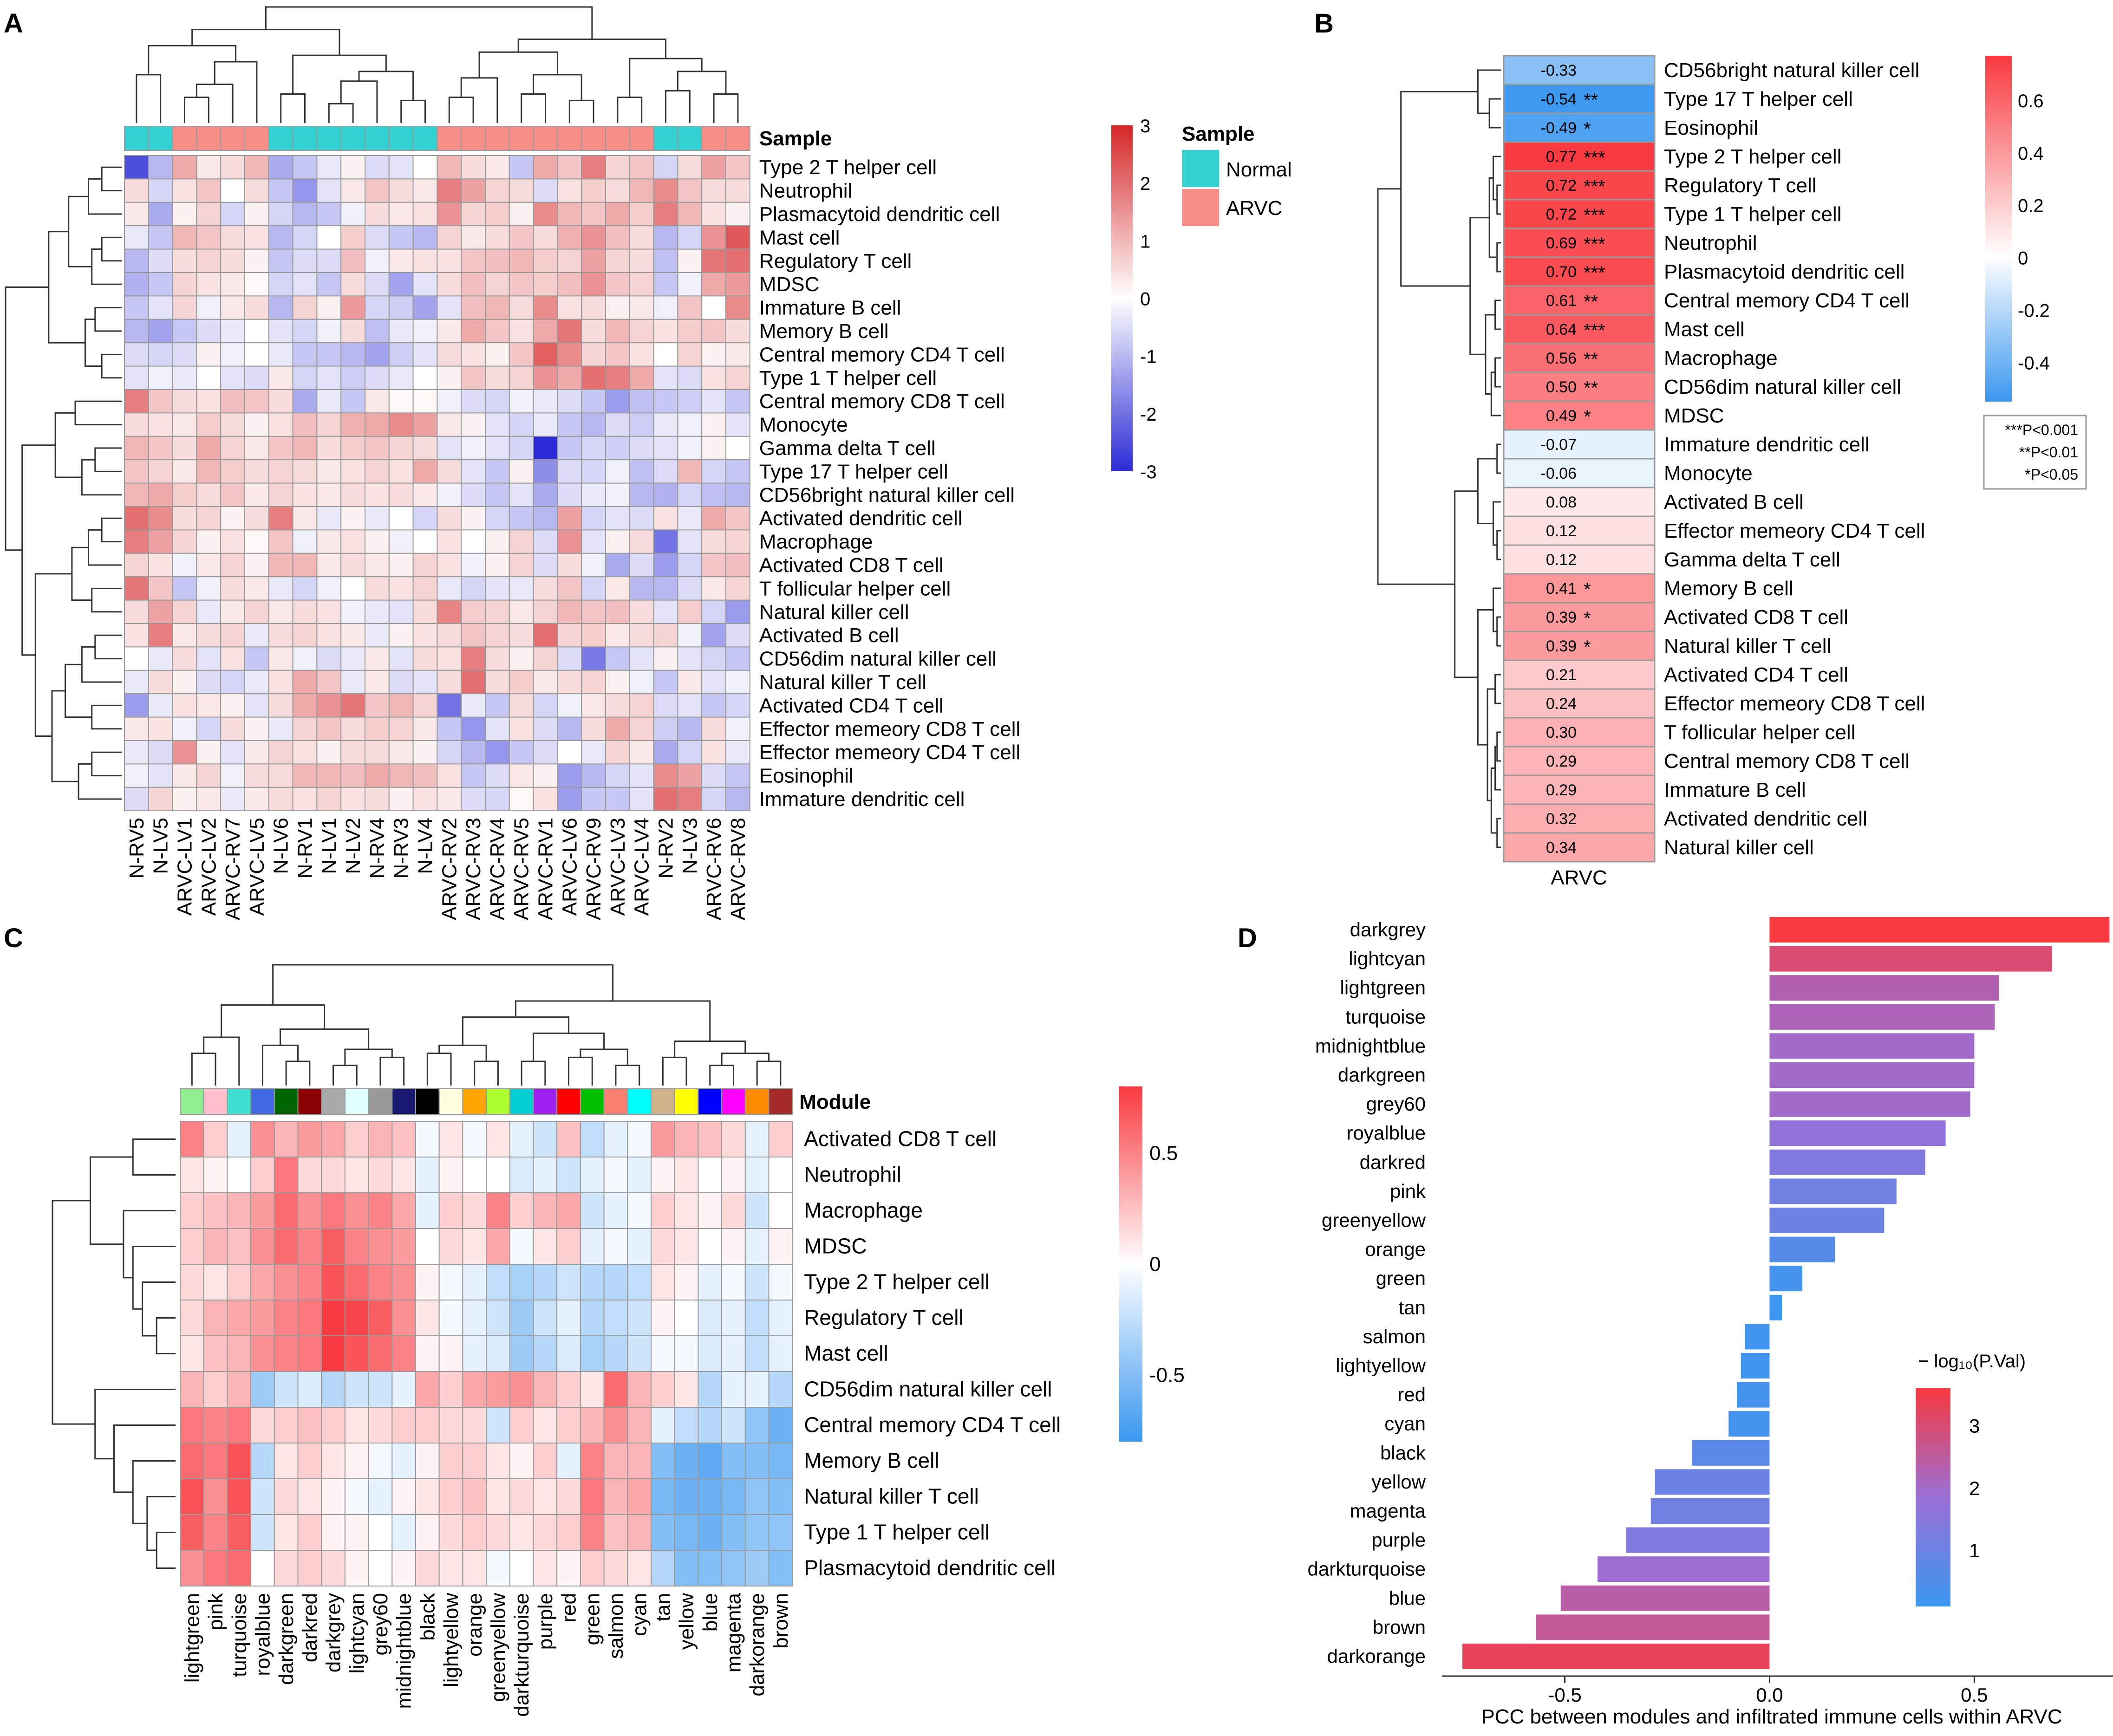 The width and height of the screenshot is (2113, 1736). Describe the element at coordinates (1562, 819) in the screenshot. I see `cell-value-label: 0.32` at that location.